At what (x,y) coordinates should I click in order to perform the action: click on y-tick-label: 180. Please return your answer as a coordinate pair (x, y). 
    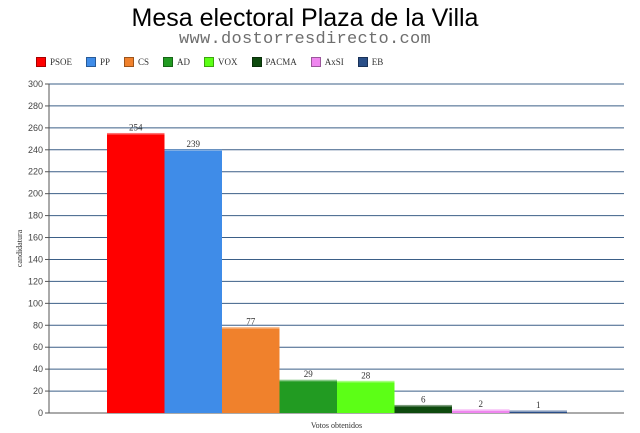
    Looking at the image, I should click on (35, 216).